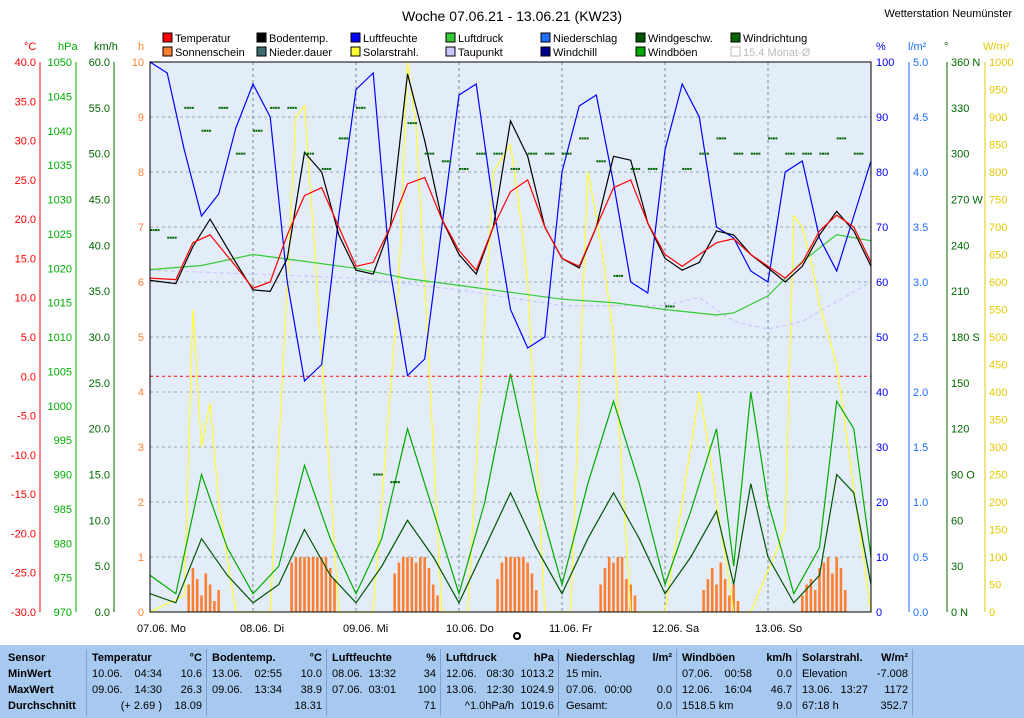 This screenshot has height=718, width=1024. I want to click on stats-cell-value: 100, so click(426, 690).